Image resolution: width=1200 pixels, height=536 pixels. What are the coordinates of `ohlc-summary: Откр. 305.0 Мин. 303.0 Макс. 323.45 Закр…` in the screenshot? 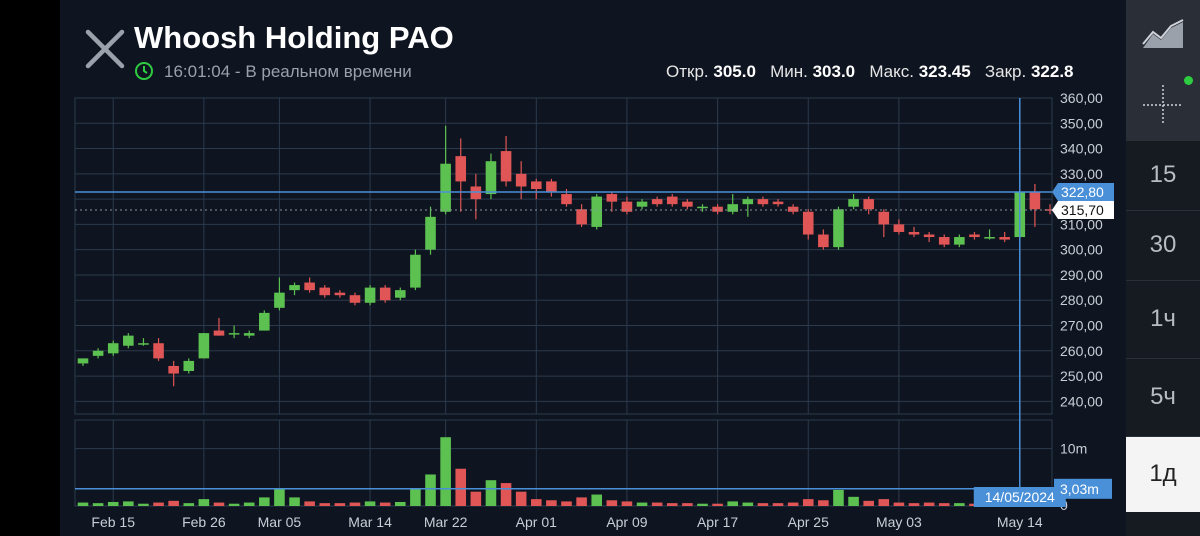 It's located at (870, 72).